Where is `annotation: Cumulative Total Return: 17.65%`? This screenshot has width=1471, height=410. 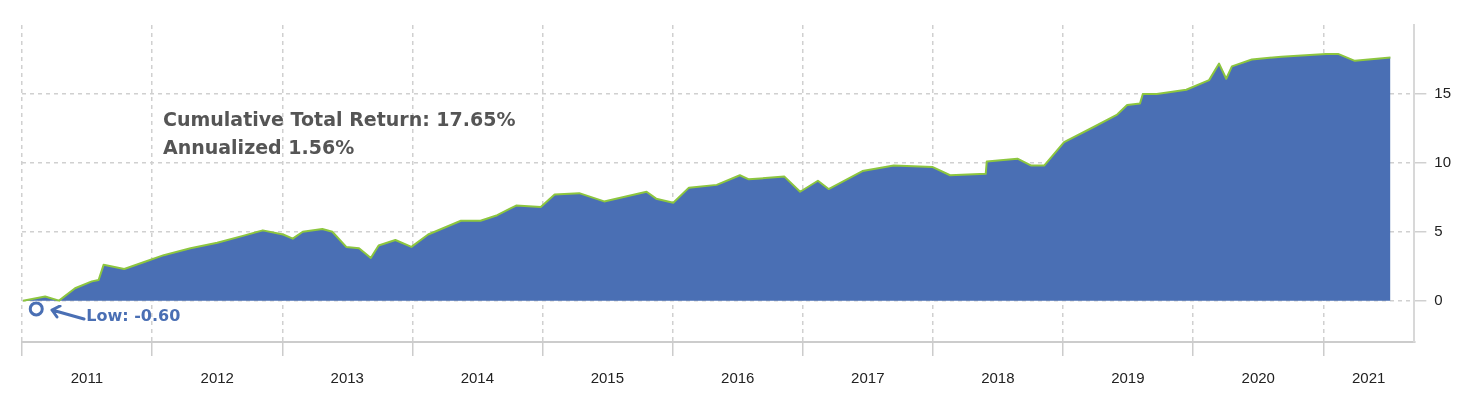
annotation: Cumulative Total Return: 17.65% is located at coordinates (339, 118).